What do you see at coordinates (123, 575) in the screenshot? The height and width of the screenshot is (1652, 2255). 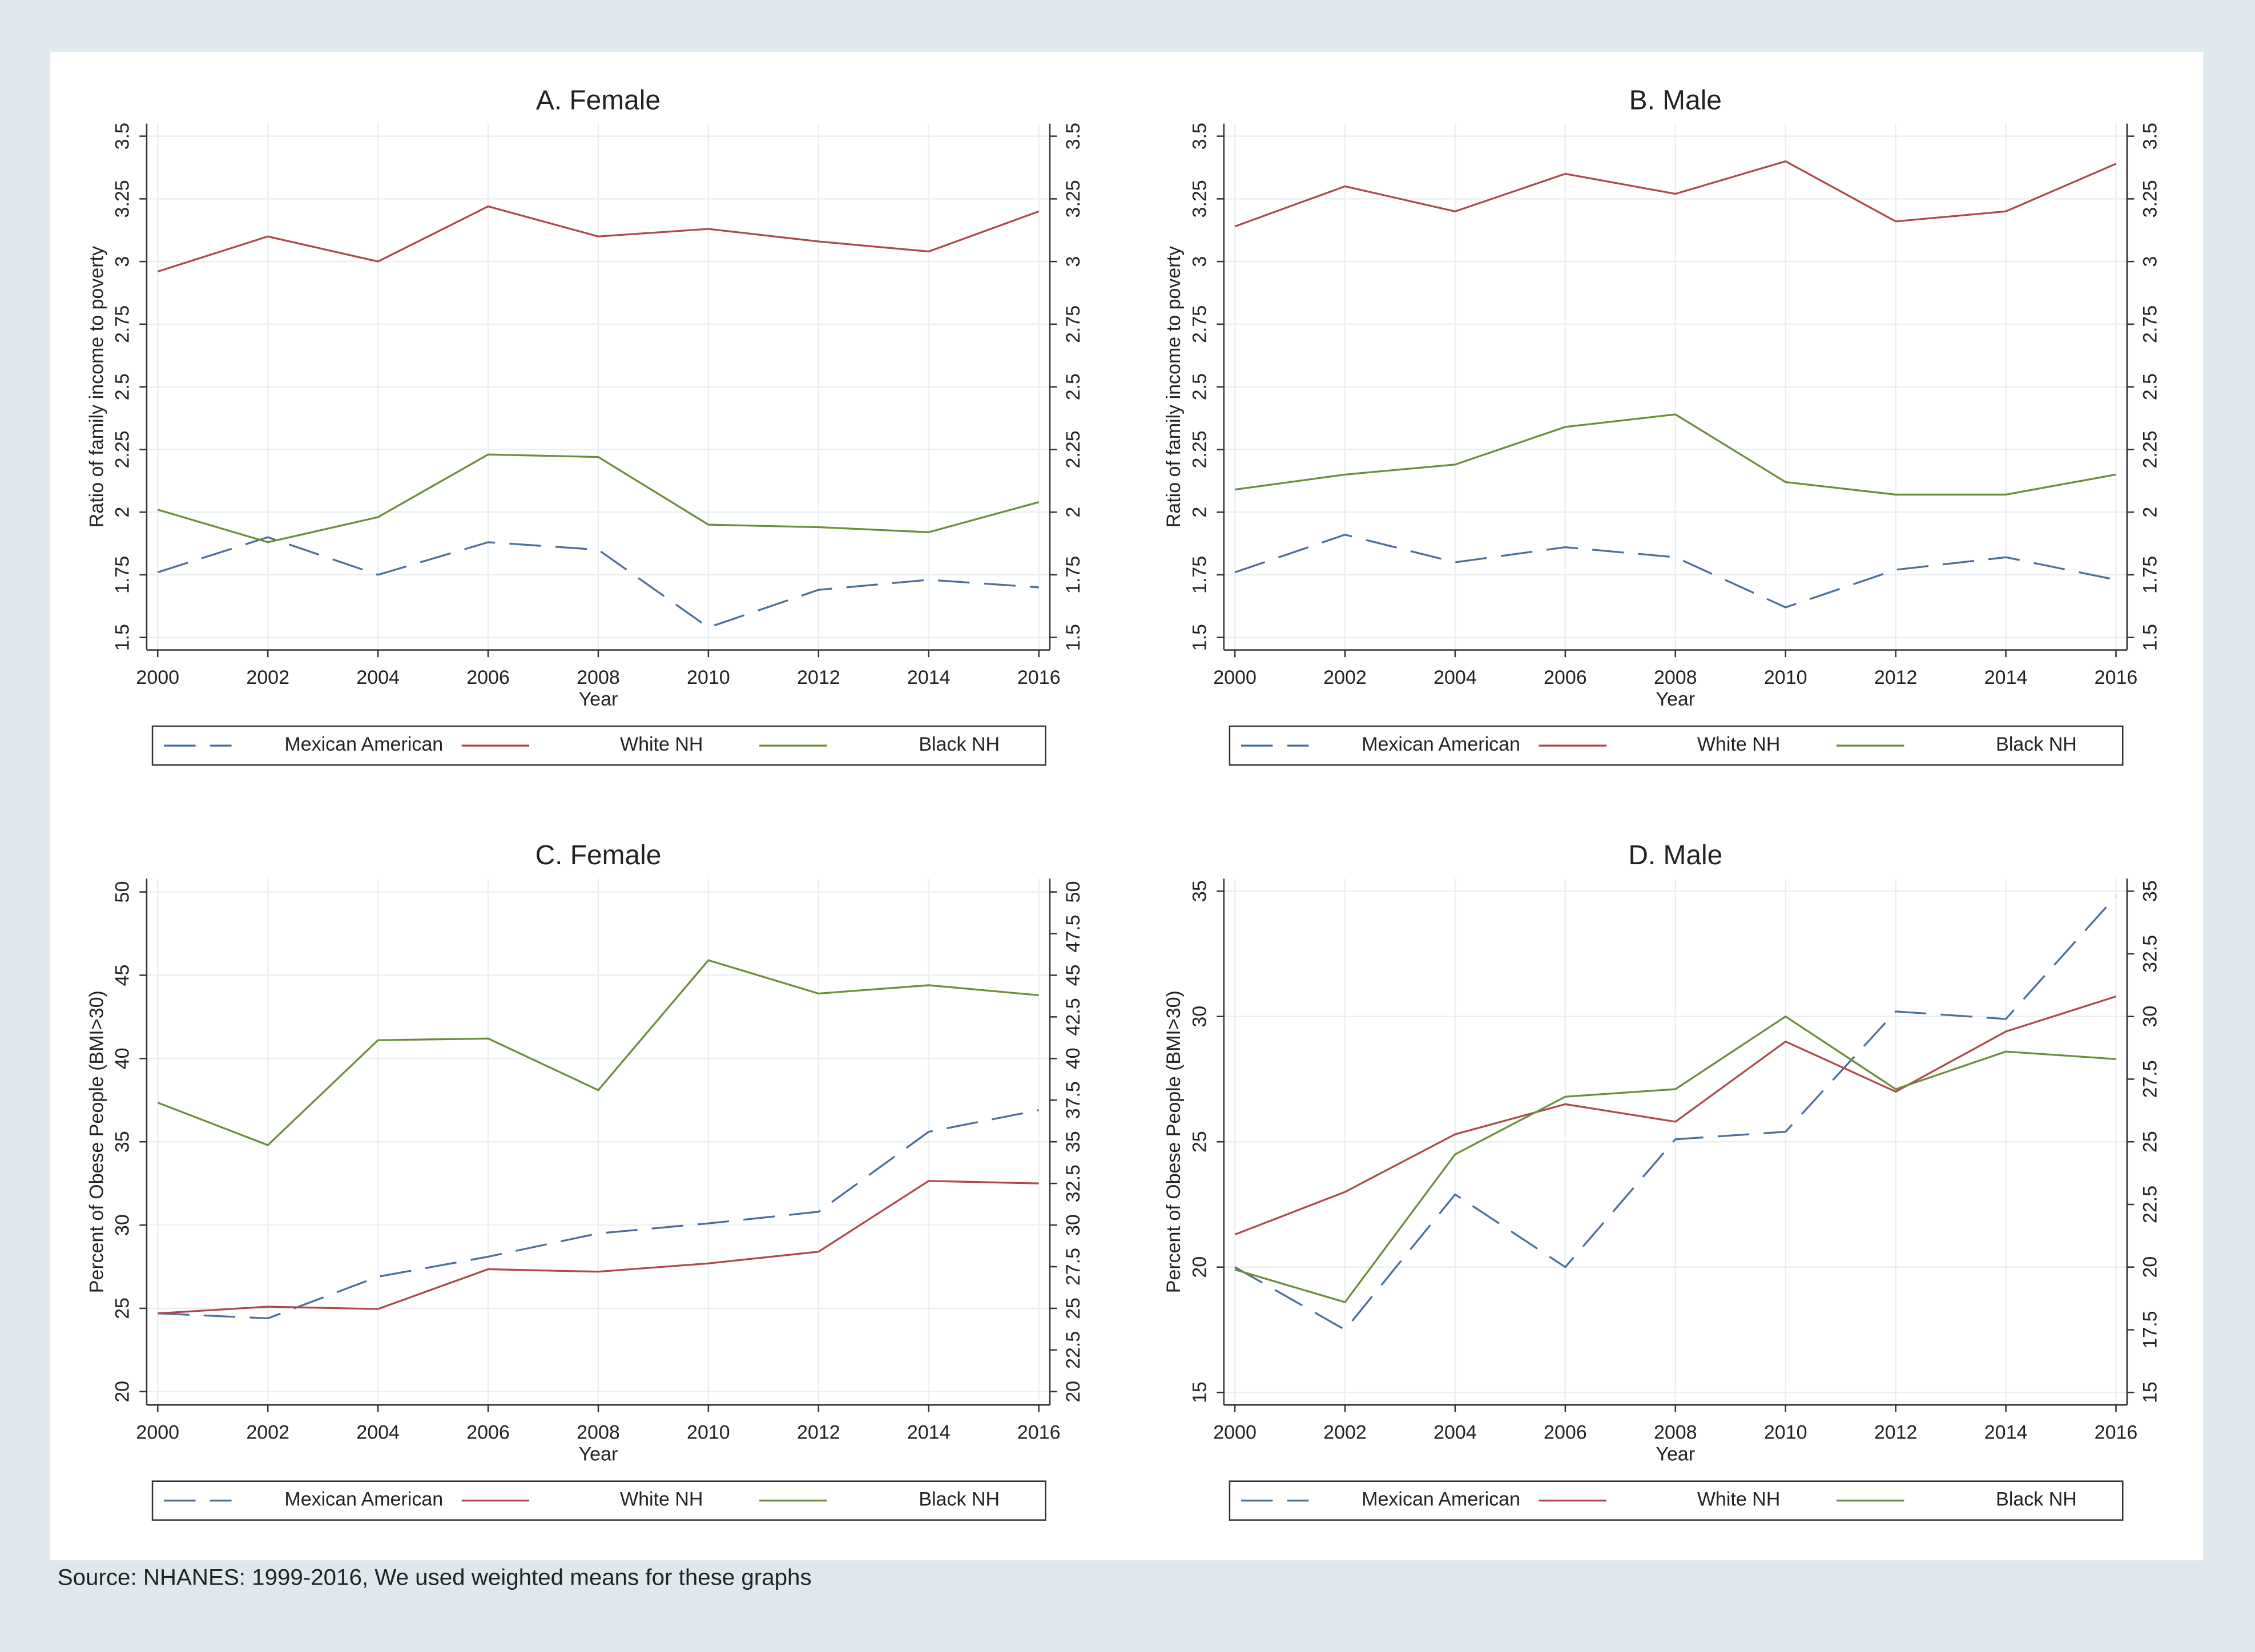 I see `y-tick-label: 1.75` at bounding box center [123, 575].